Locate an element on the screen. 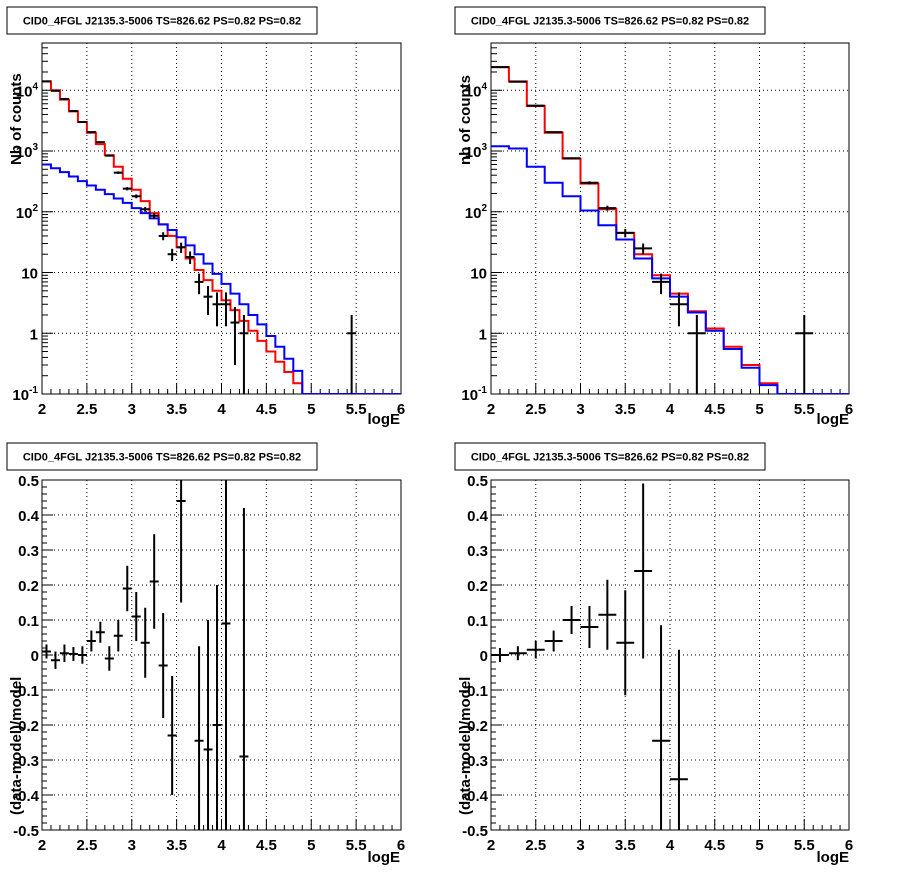  series-total_model is located at coordinates (670, 230).